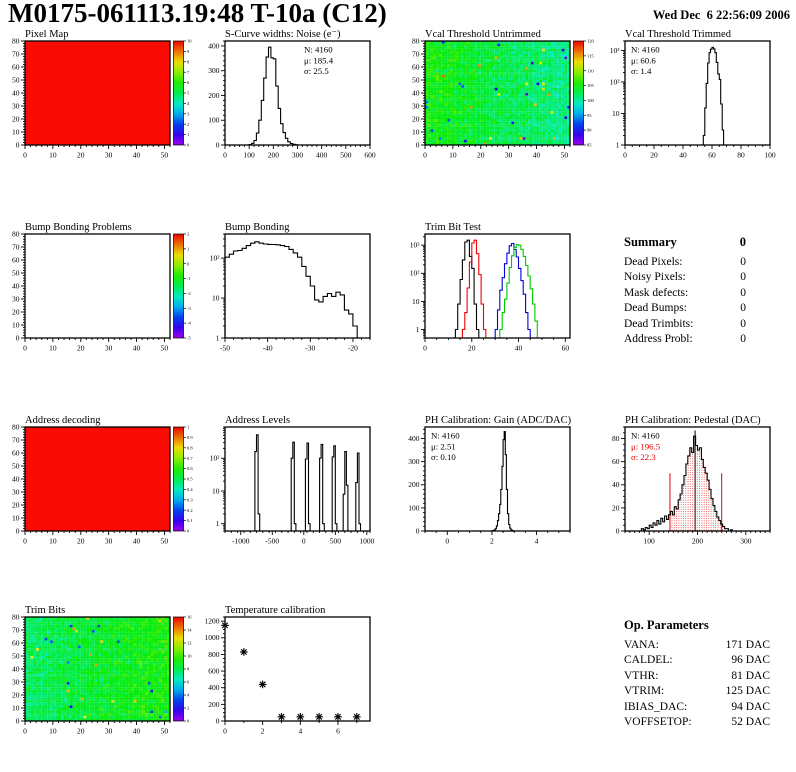 The height and width of the screenshot is (772, 796). What do you see at coordinates (272, 541) in the screenshot?
I see `svg-text: -500` at bounding box center [272, 541].